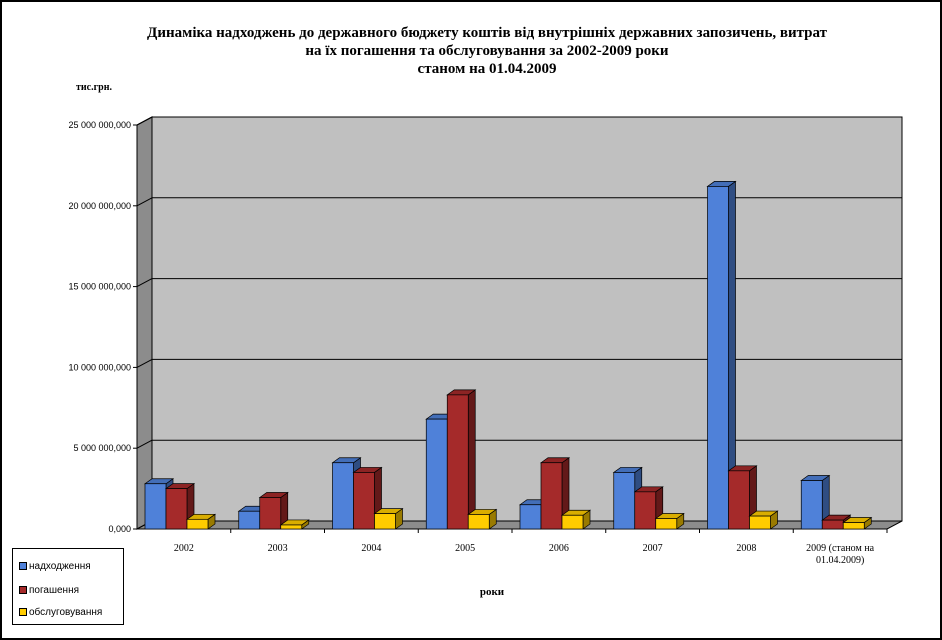 Image resolution: width=942 pixels, height=640 pixels. I want to click on x-axis-label: роки, so click(492, 592).